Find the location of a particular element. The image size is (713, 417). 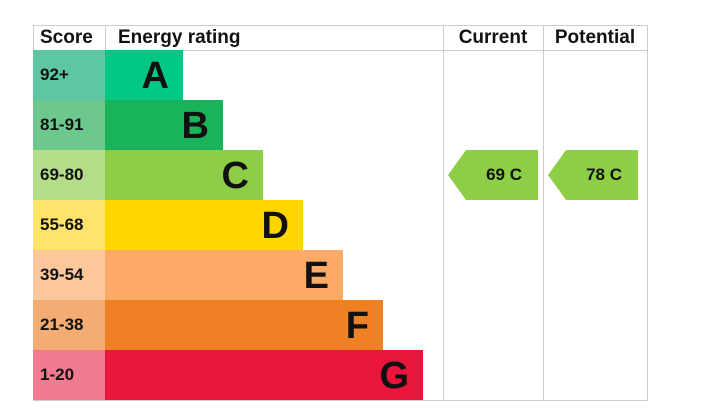

rating-bar-c: C is located at coordinates (184, 175).